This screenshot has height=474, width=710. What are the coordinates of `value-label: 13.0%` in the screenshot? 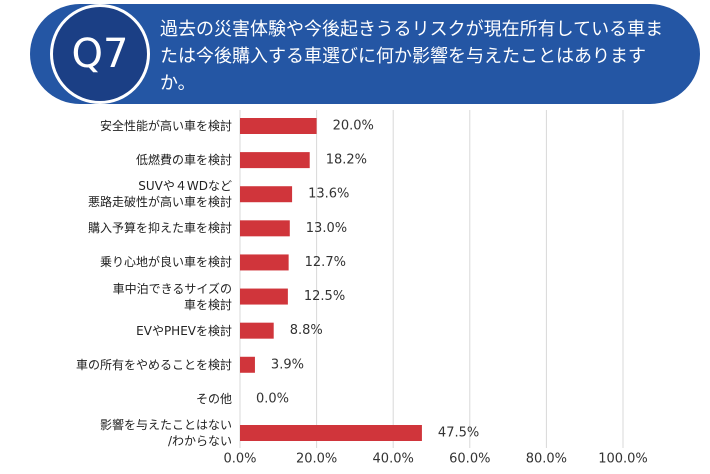 It's located at (326, 228).